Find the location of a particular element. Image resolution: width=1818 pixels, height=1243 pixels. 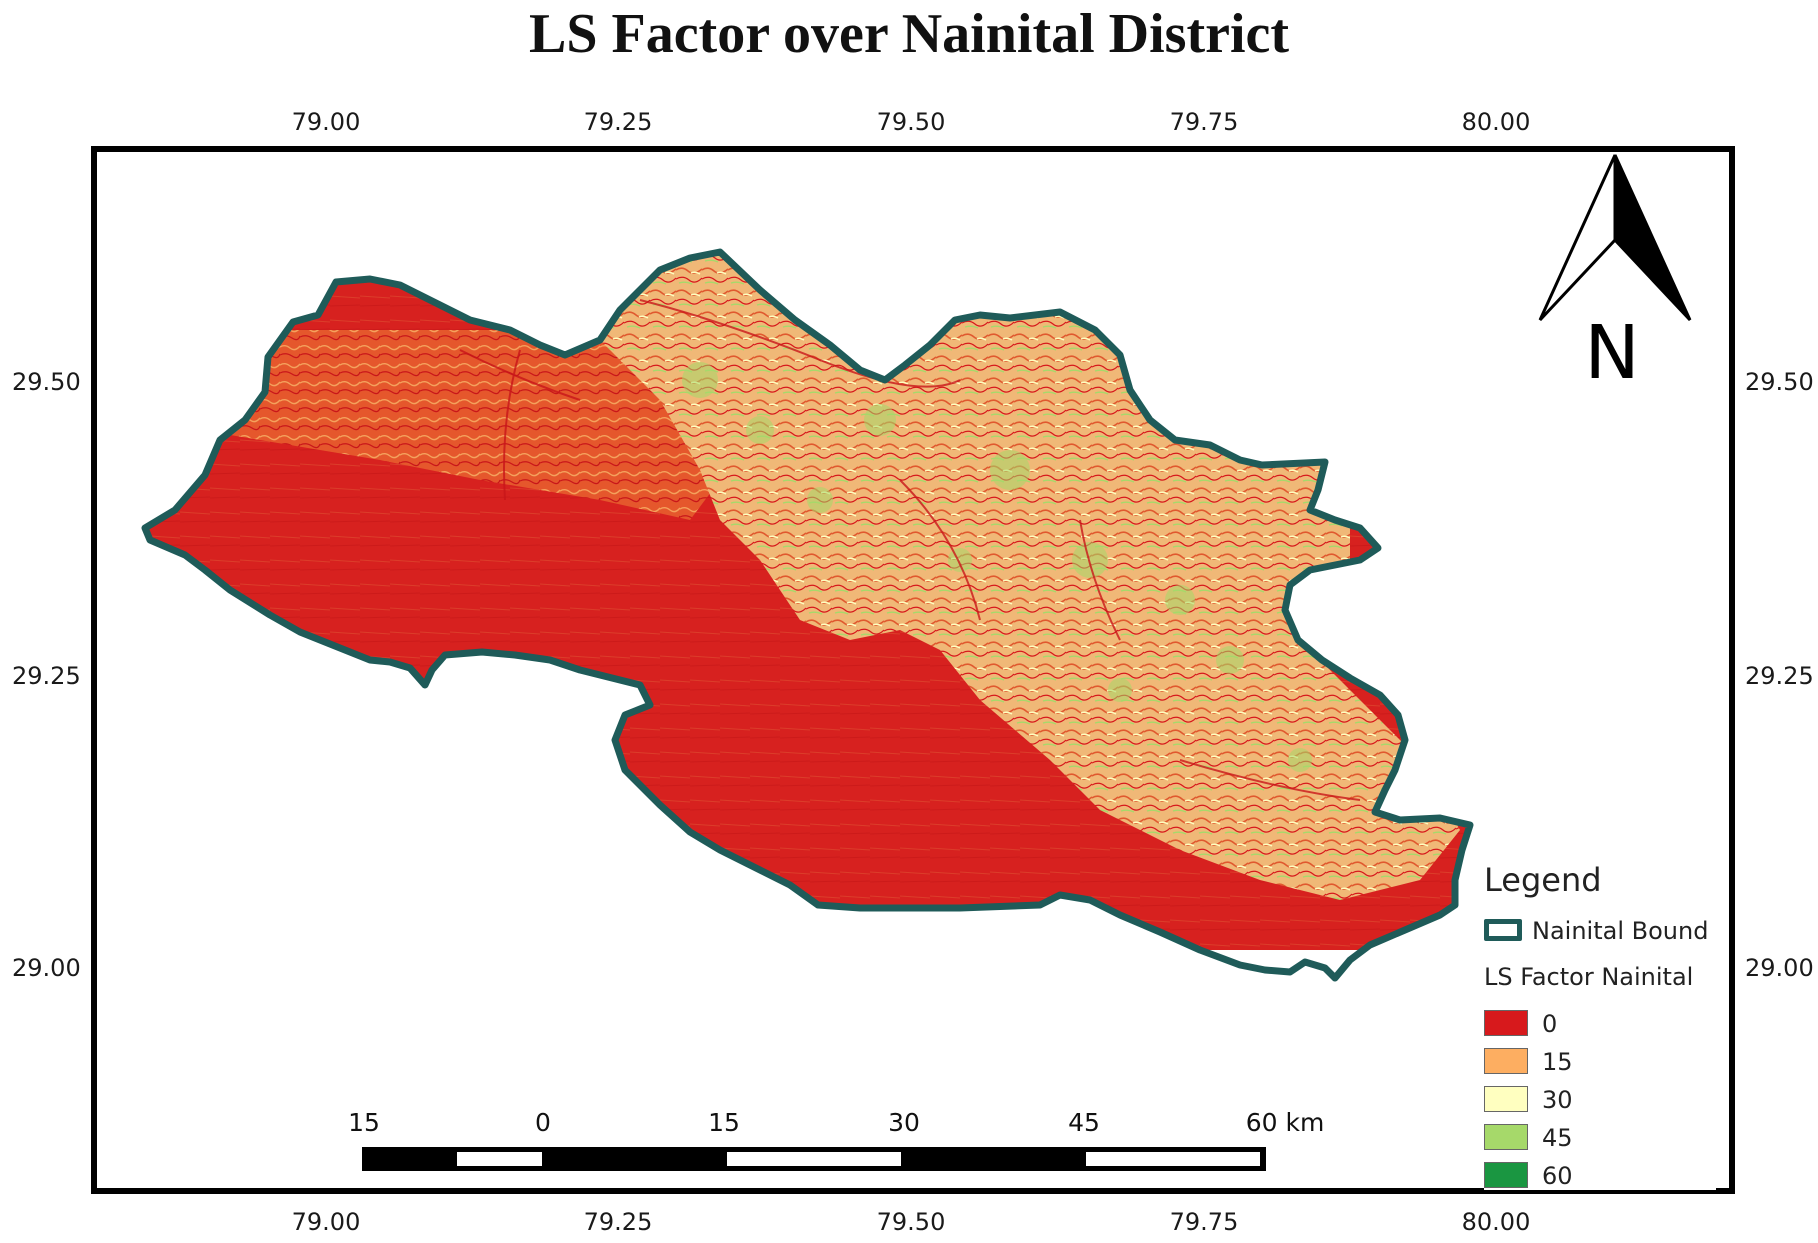

bottom-tick-79-25: 79.25 is located at coordinates (618, 1222).